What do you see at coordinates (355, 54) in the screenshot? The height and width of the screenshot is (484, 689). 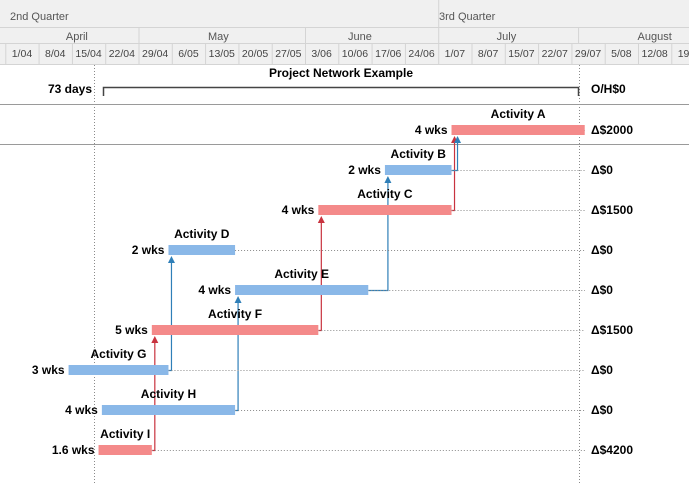 I see `week-tick-label: 10/06` at bounding box center [355, 54].